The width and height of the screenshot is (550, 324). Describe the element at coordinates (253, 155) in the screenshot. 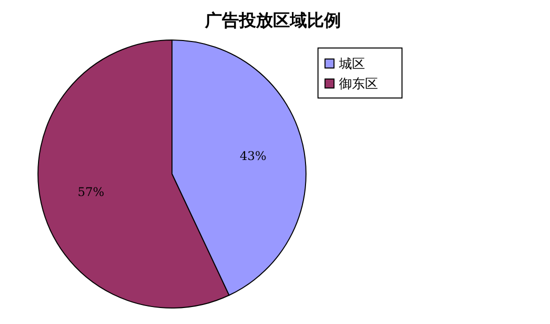

I see `data-label: 43%` at that location.